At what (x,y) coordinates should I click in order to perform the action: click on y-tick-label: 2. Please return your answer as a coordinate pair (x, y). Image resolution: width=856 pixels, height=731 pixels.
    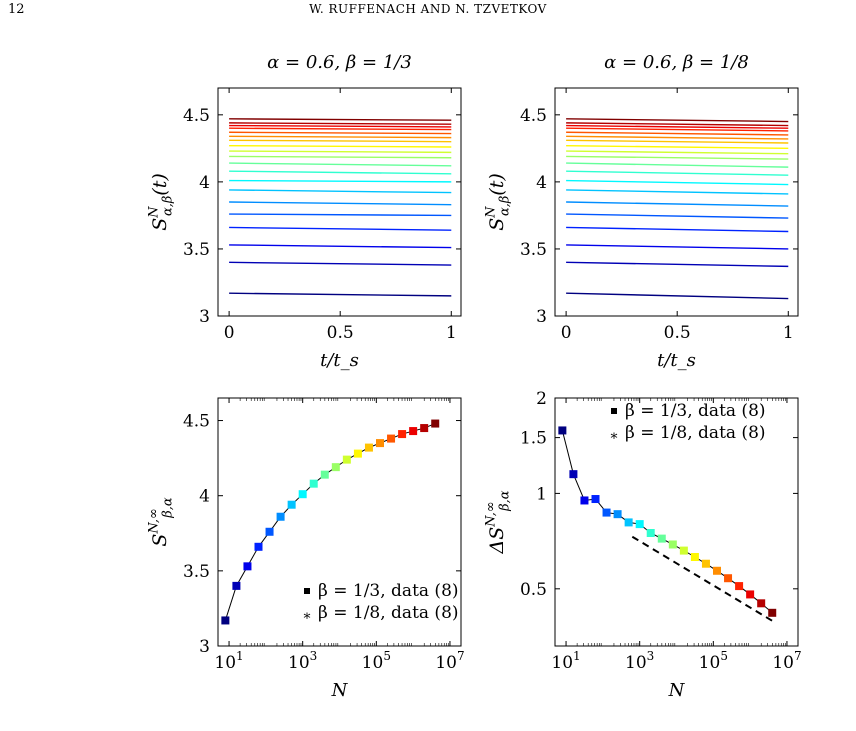
    Looking at the image, I should click on (541, 399).